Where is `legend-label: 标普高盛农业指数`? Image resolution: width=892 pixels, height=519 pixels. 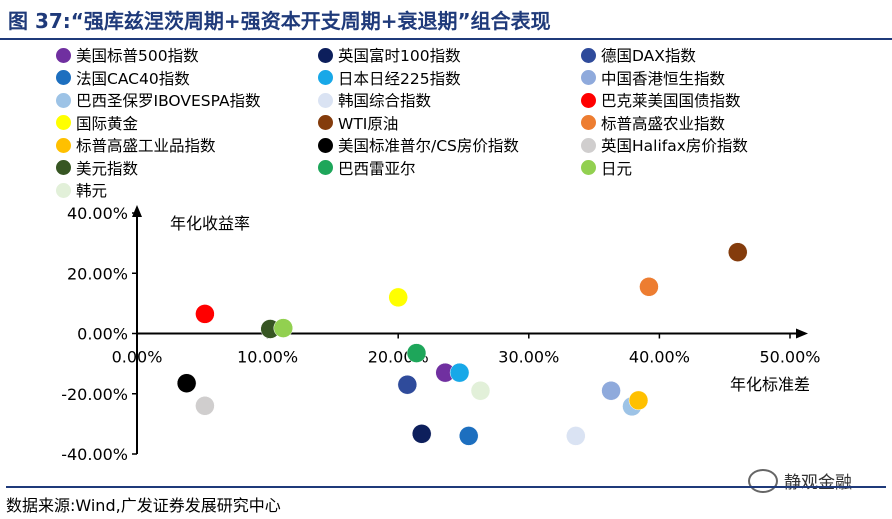
legend-label: 标普高盛农业指数 is located at coordinates (663, 123).